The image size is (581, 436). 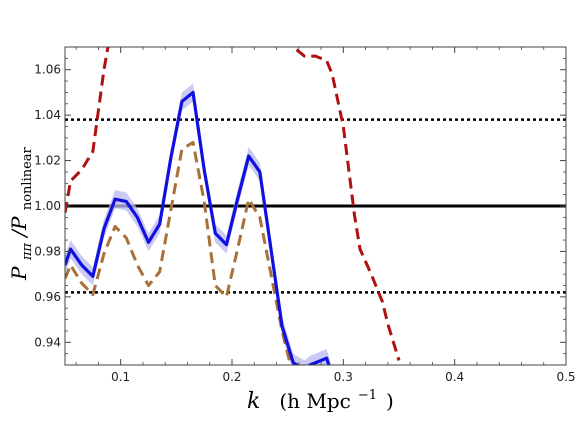 What do you see at coordinates (19, 273) in the screenshot?
I see `y-axis-label-main: P` at bounding box center [19, 273].